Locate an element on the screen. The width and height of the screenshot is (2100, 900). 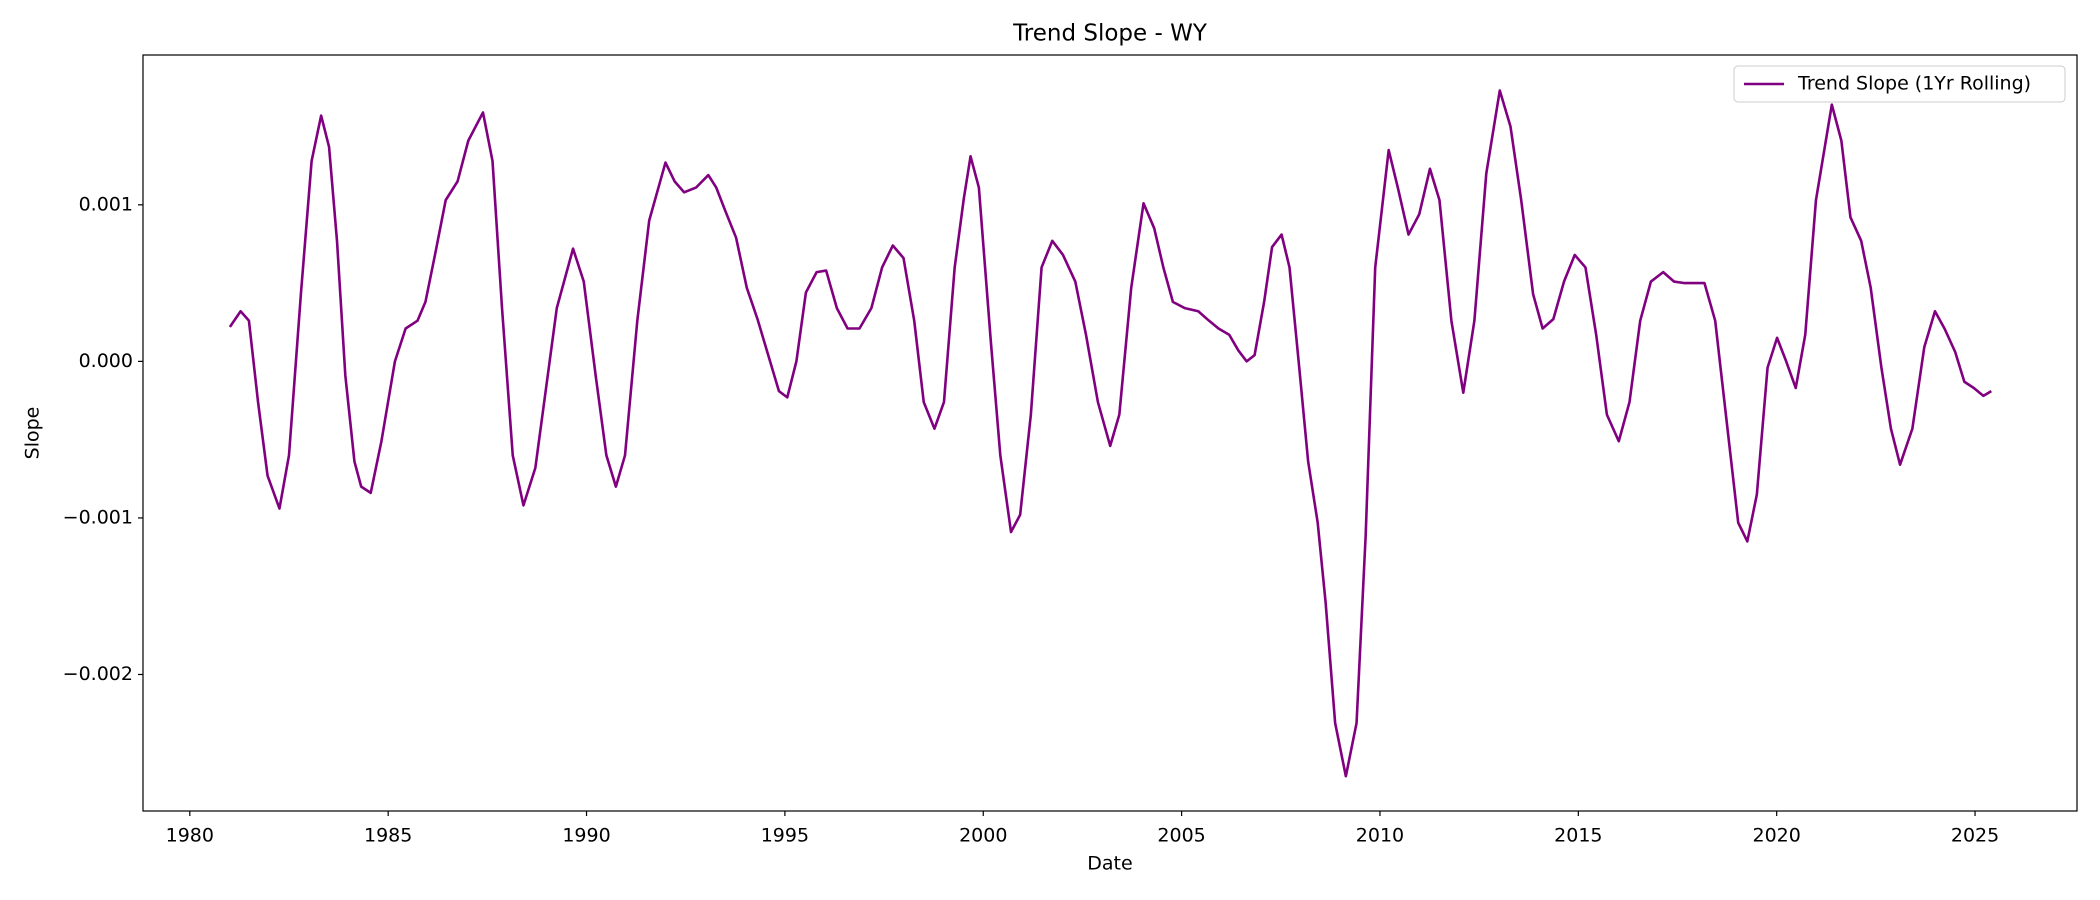
legend-label: Trend Slope (1Yr Rolling) is located at coordinates (1914, 84).